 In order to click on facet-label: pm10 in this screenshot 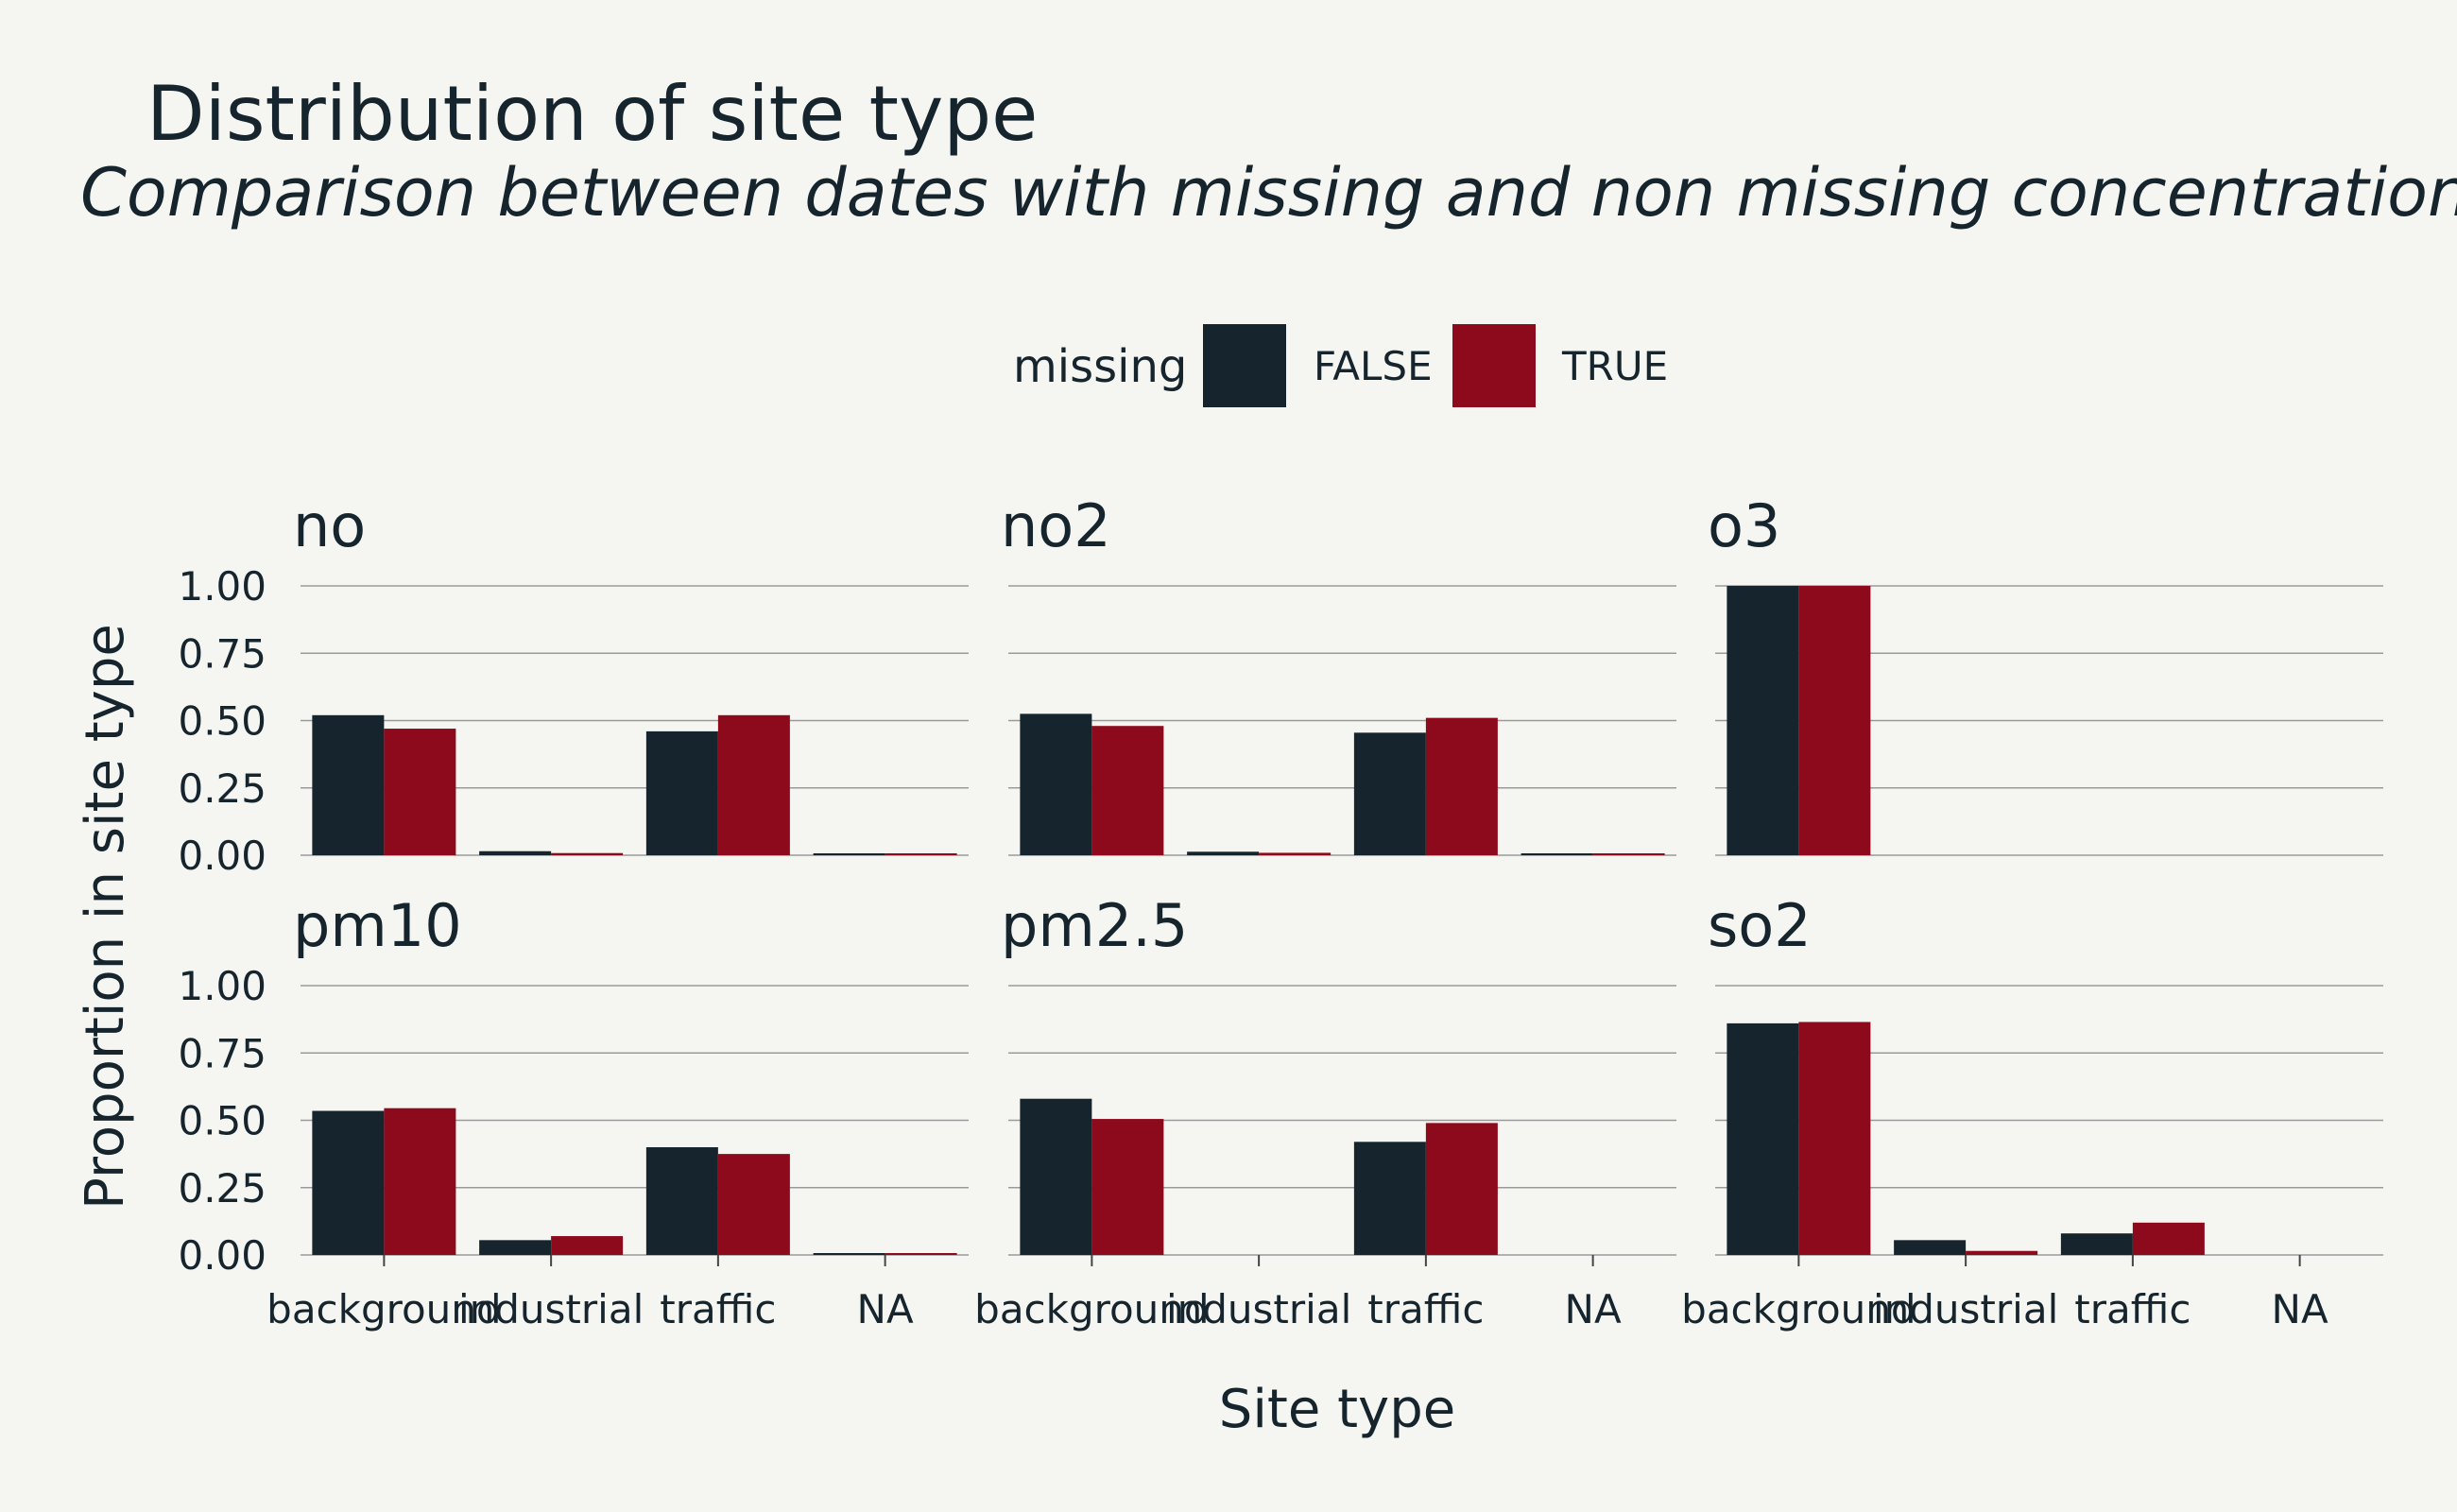, I will do `click(377, 925)`.